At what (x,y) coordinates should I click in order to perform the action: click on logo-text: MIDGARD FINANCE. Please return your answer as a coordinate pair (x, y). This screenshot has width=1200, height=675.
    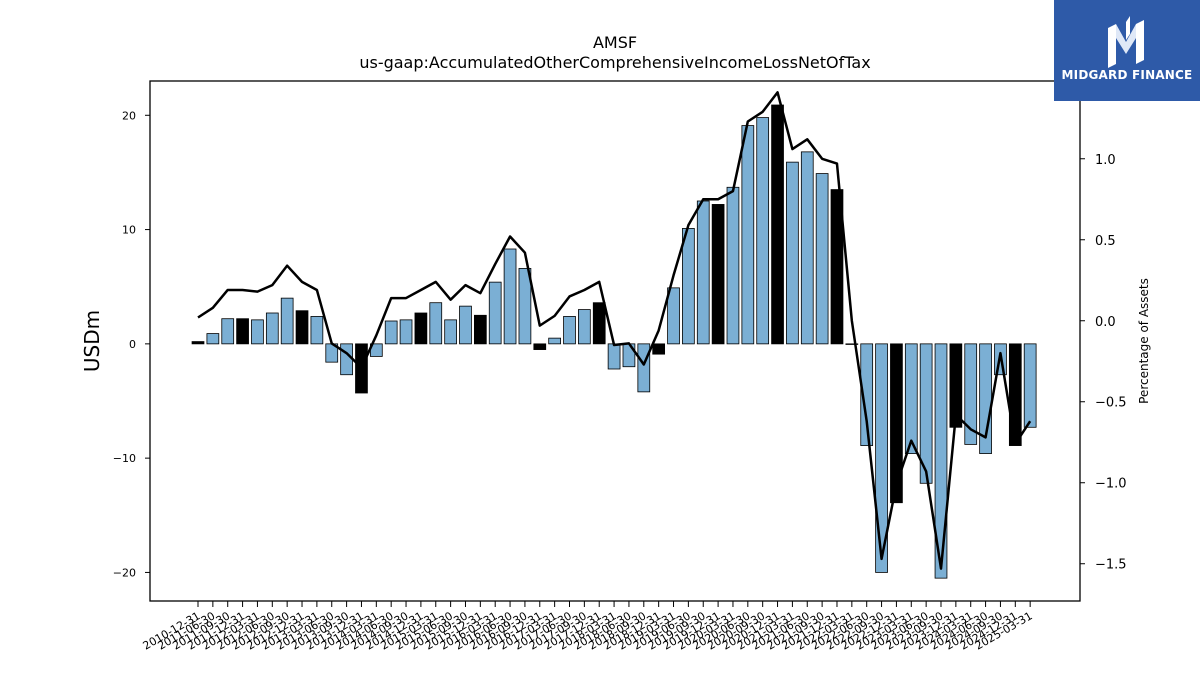
    Looking at the image, I should click on (1127, 75).